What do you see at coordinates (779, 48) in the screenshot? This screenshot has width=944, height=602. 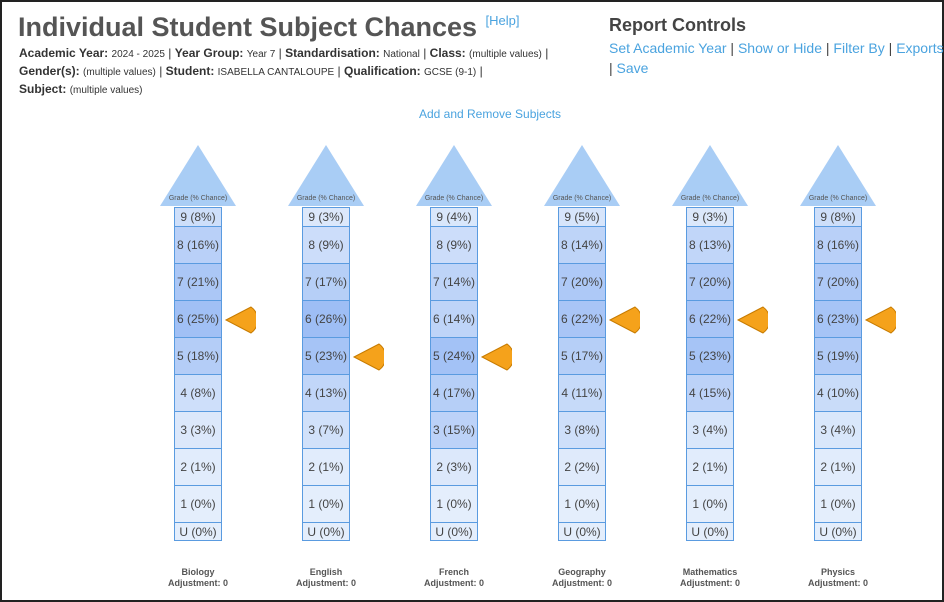 I see `show-or-hide-link: Show or Hide` at bounding box center [779, 48].